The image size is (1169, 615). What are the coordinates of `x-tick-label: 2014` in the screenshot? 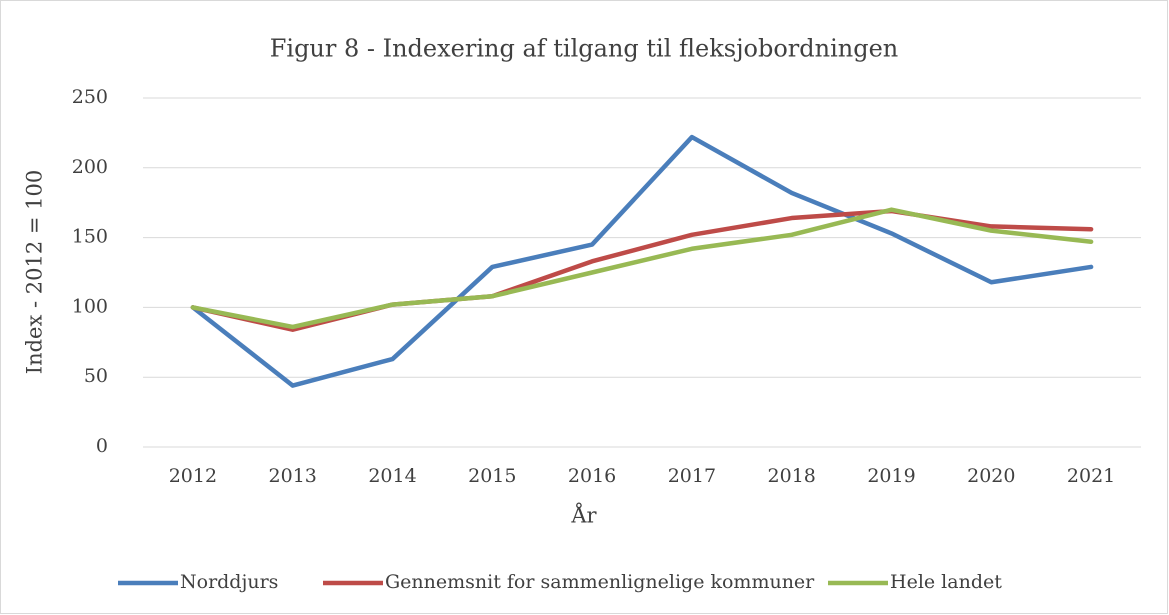 It's located at (392, 476).